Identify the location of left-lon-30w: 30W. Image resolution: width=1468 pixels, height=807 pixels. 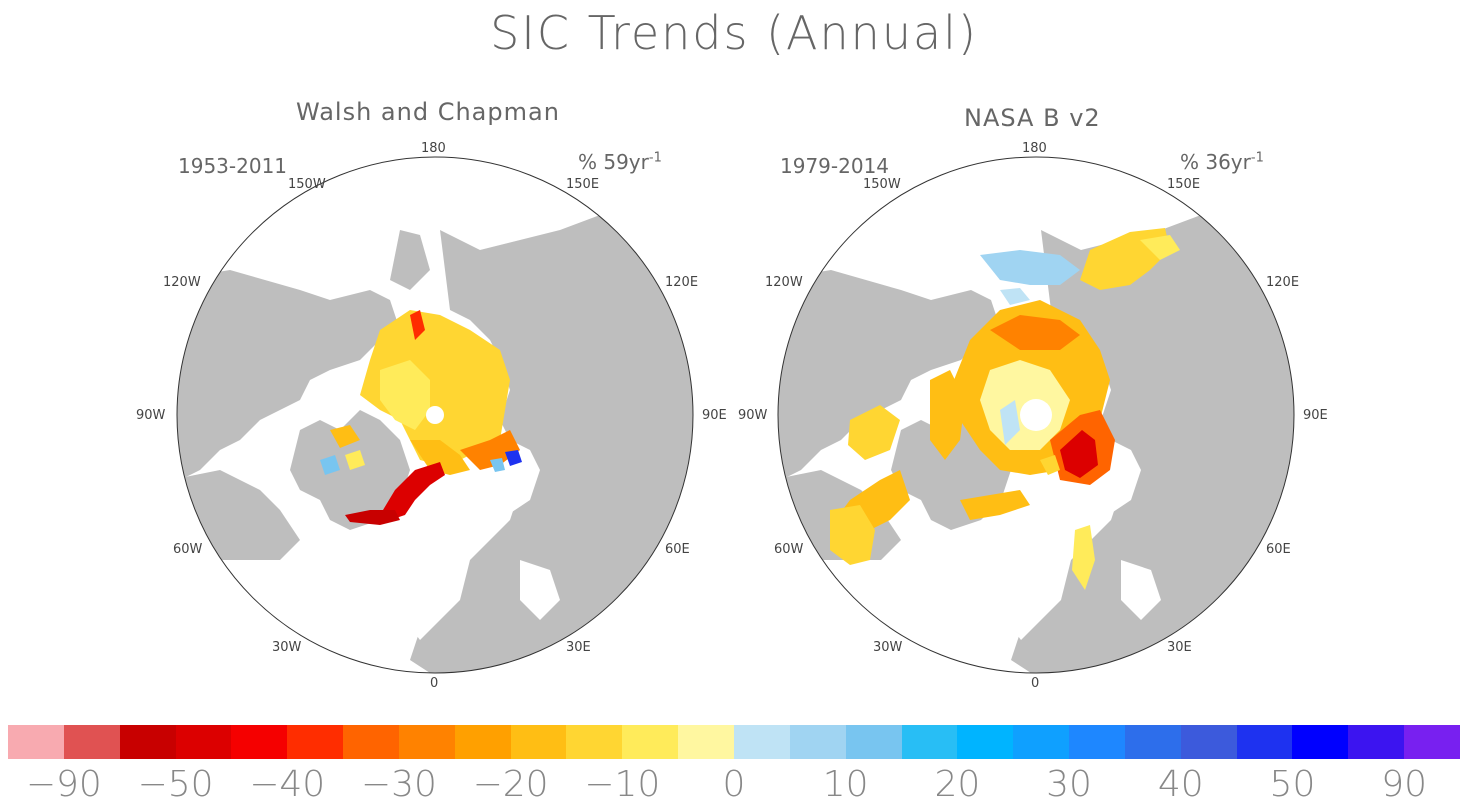
(287, 647).